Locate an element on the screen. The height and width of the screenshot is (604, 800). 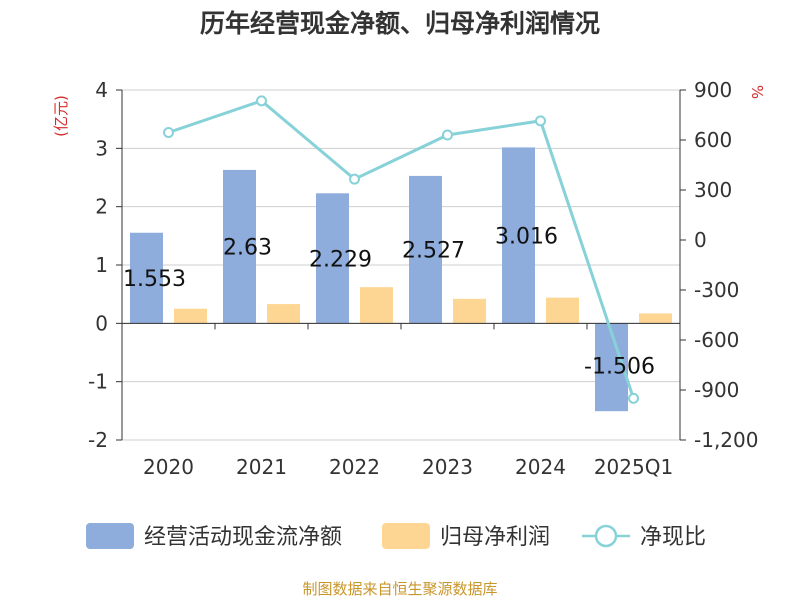
cashflow-data-label: 1.553 is located at coordinates (154, 279).